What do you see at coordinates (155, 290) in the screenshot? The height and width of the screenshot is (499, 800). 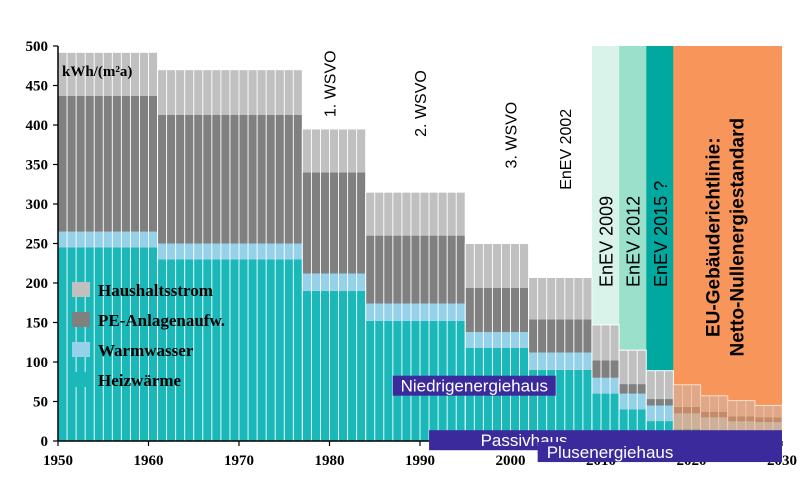 I see `legend-label-hs: Haushaltsstrom` at bounding box center [155, 290].